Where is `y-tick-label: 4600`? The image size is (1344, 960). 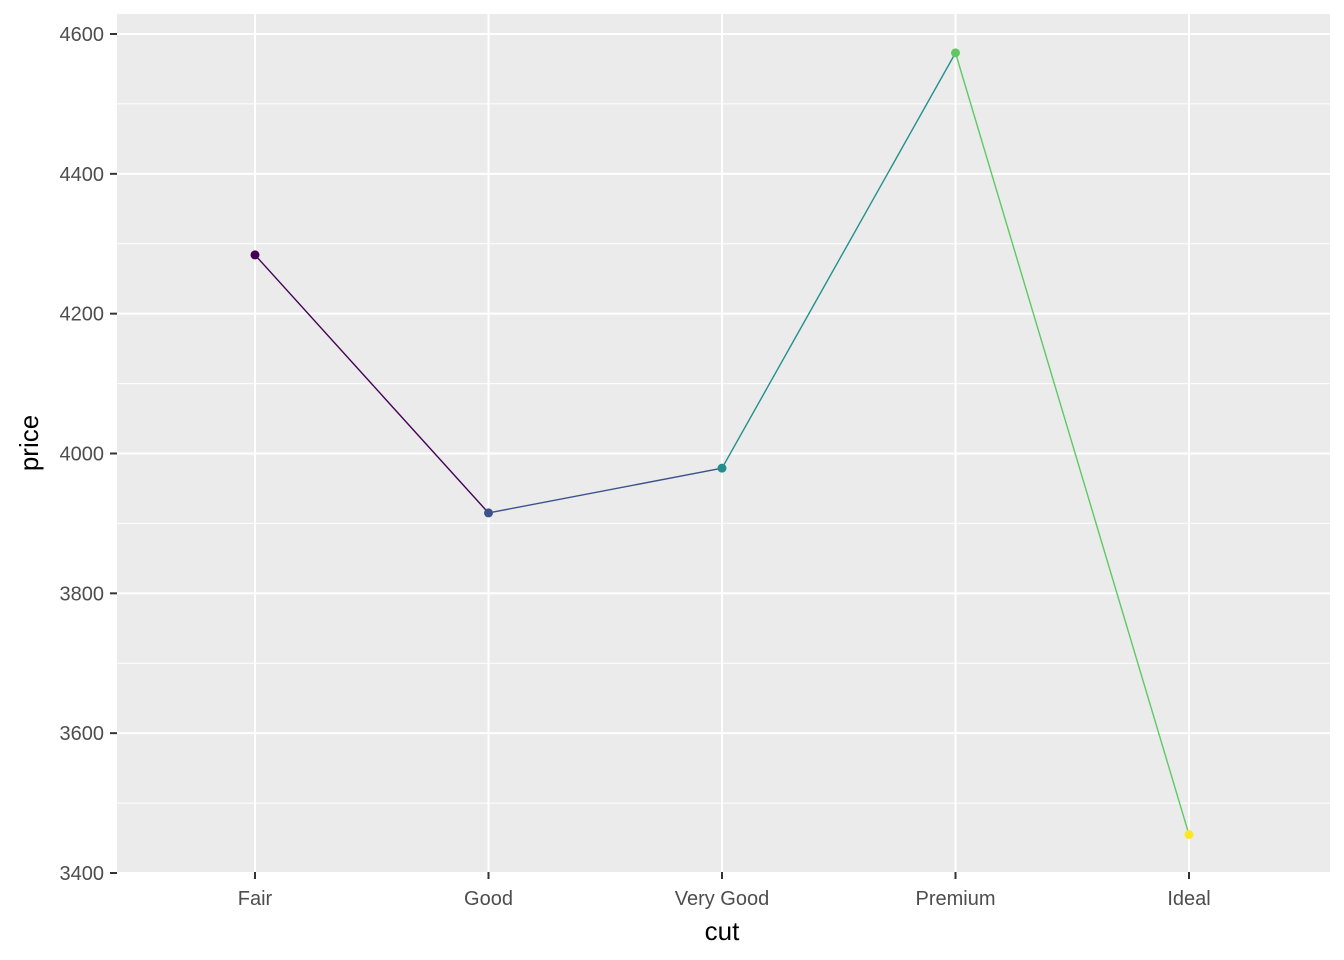
y-tick-label: 4600 is located at coordinates (82, 35).